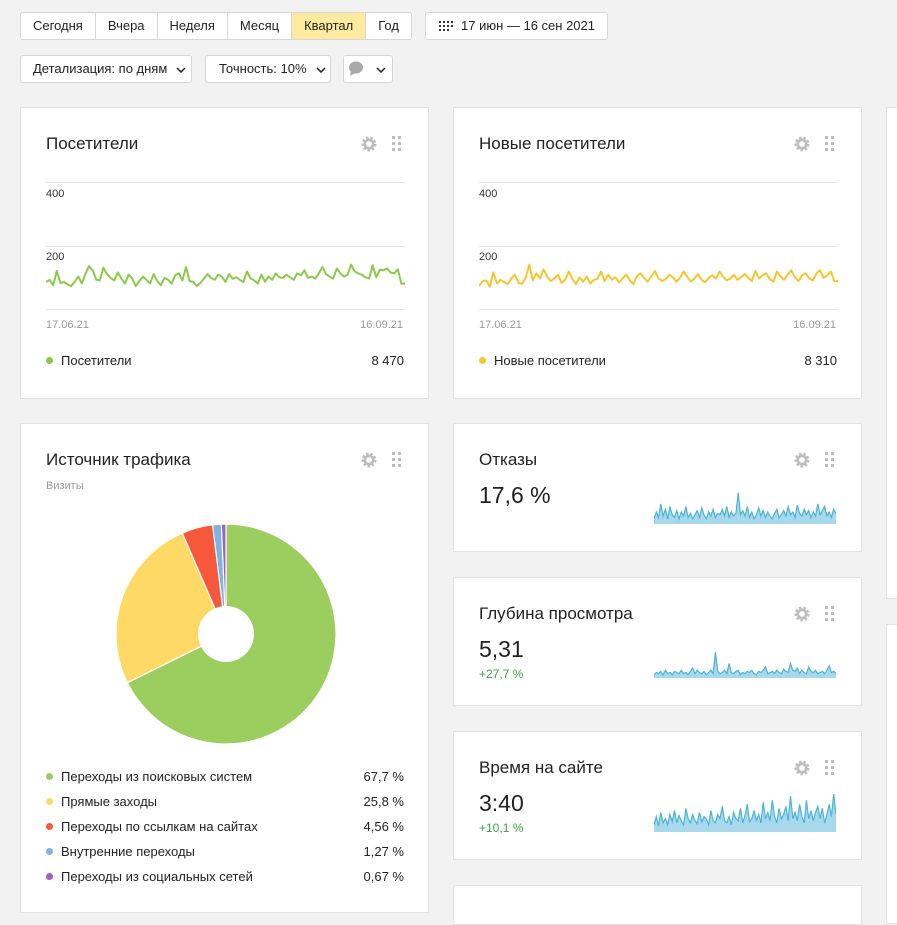 This screenshot has width=897, height=925. Describe the element at coordinates (556, 613) in the screenshot. I see `widget-title: Глубина просмотра` at that location.